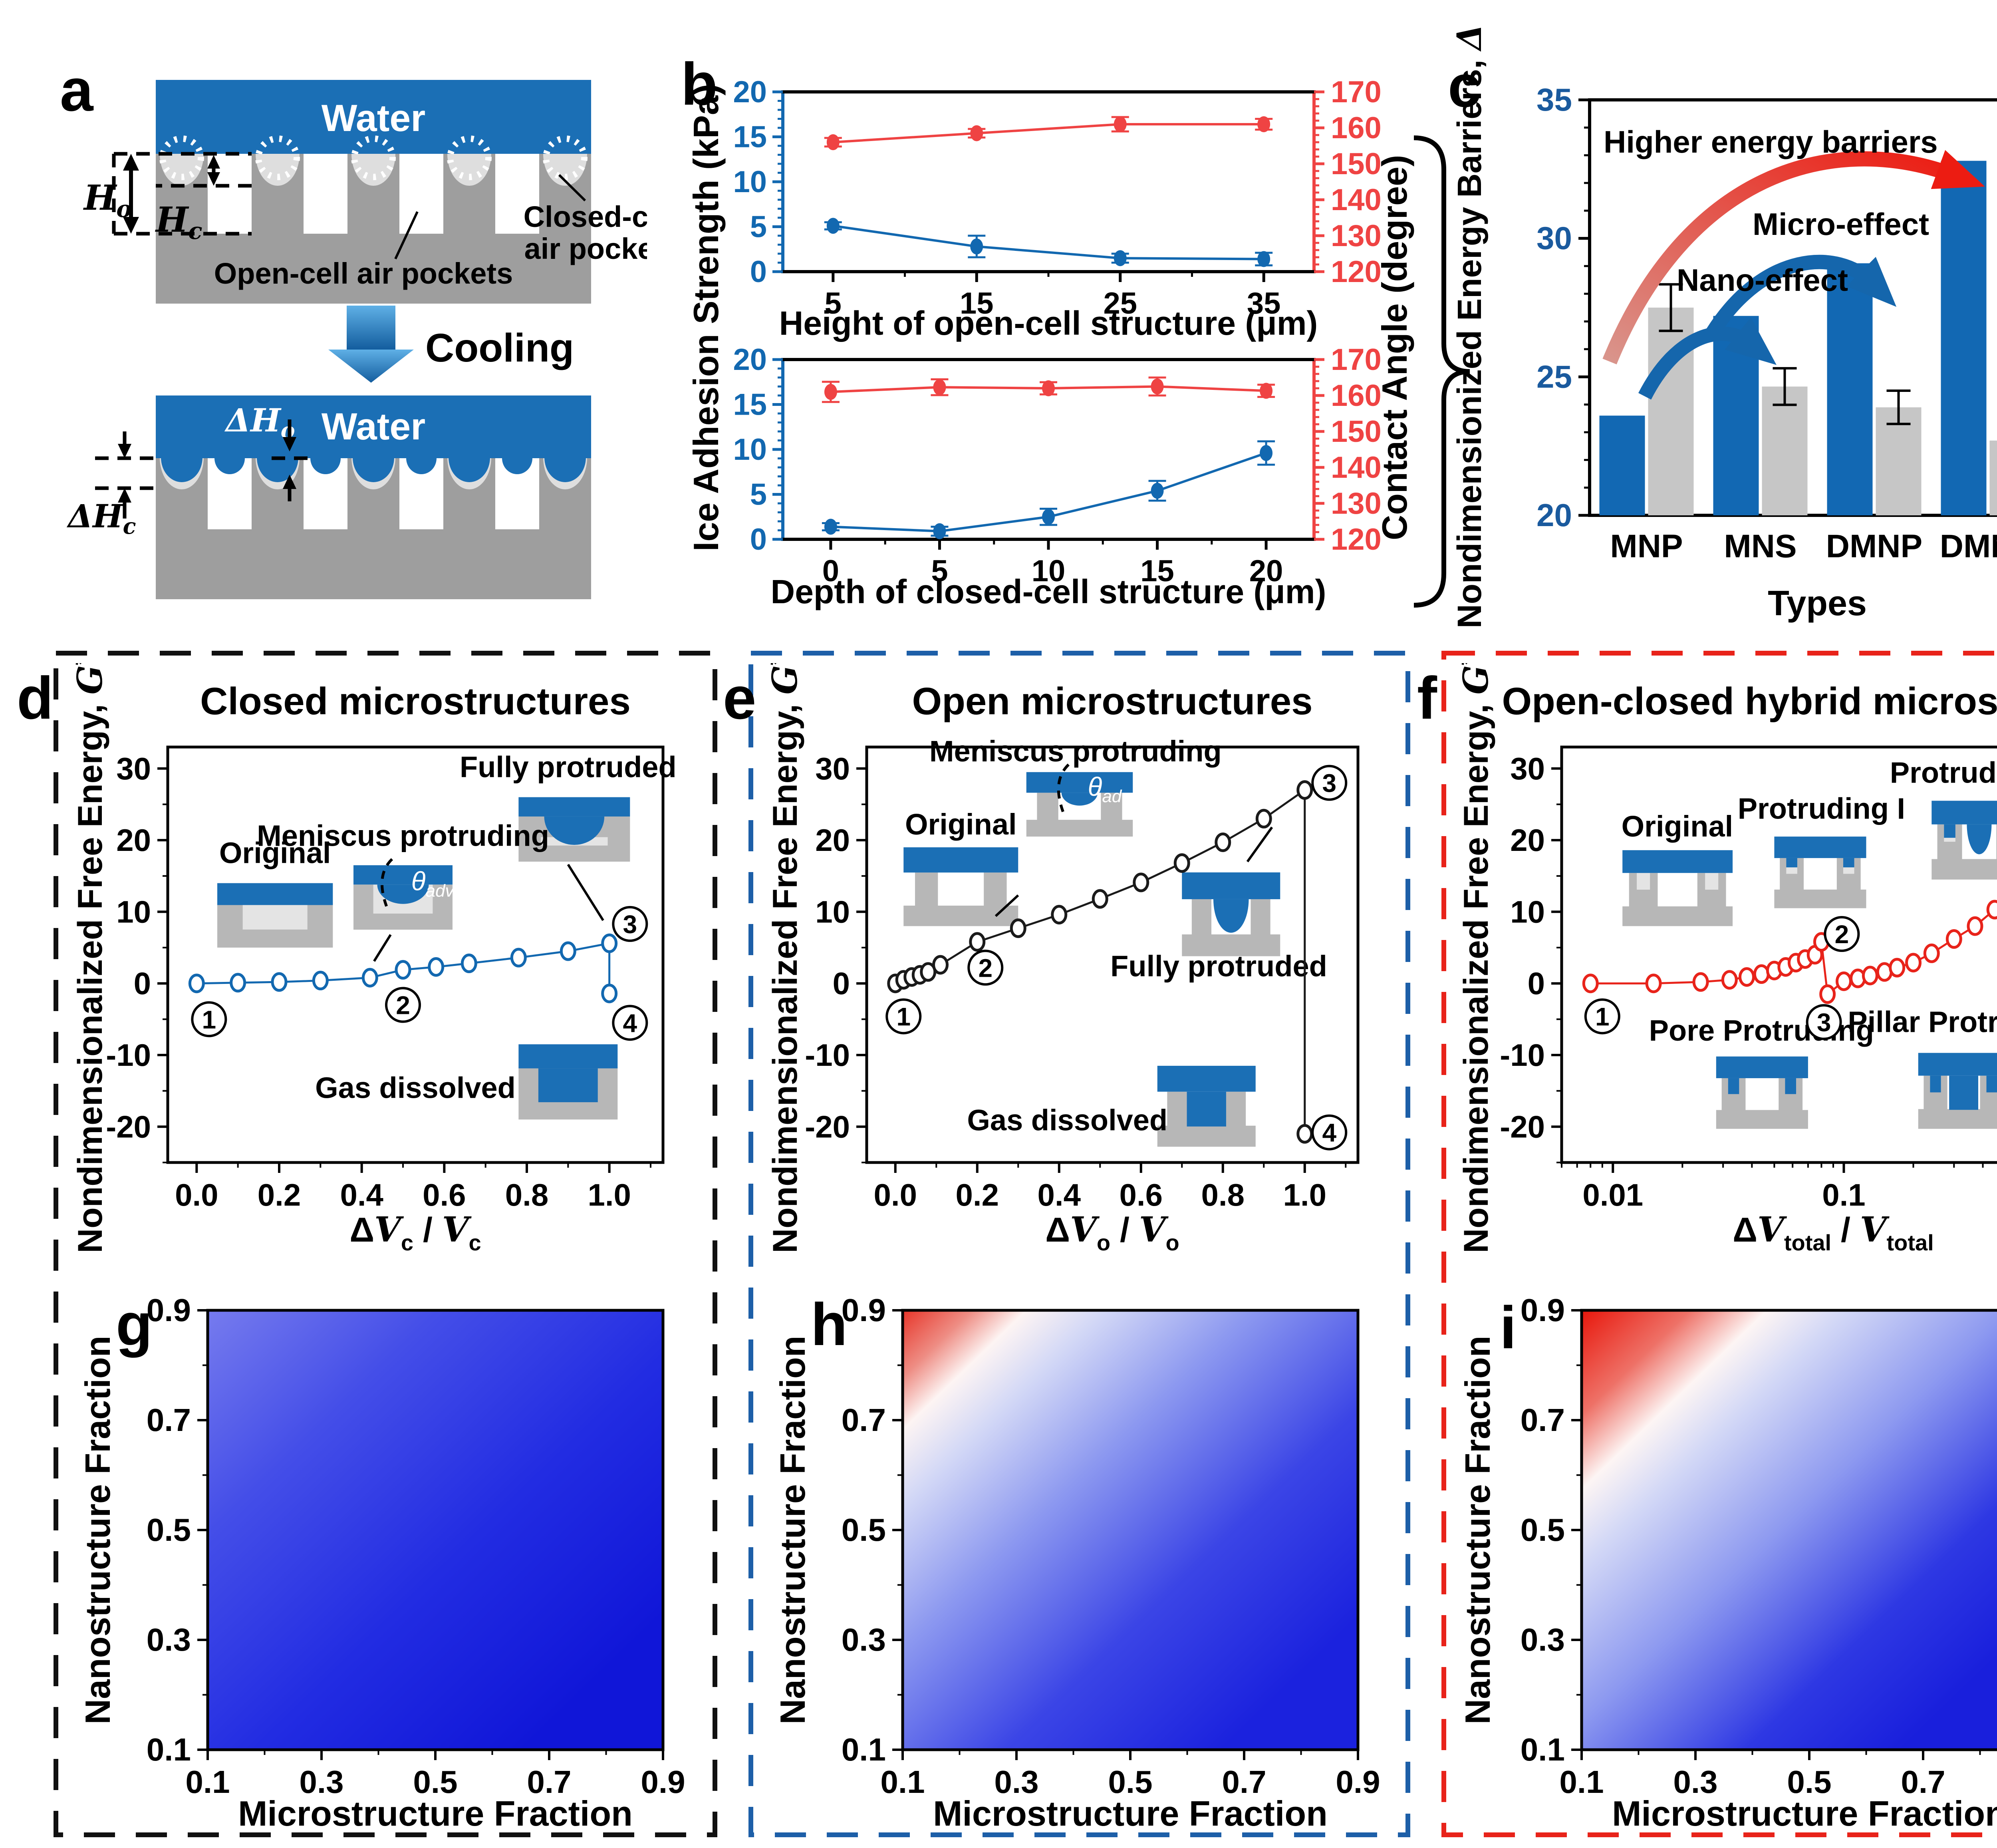 The image size is (1997, 1848). Describe the element at coordinates (1762, 1092) in the screenshot. I see `inset-hybrid-pore` at that location.